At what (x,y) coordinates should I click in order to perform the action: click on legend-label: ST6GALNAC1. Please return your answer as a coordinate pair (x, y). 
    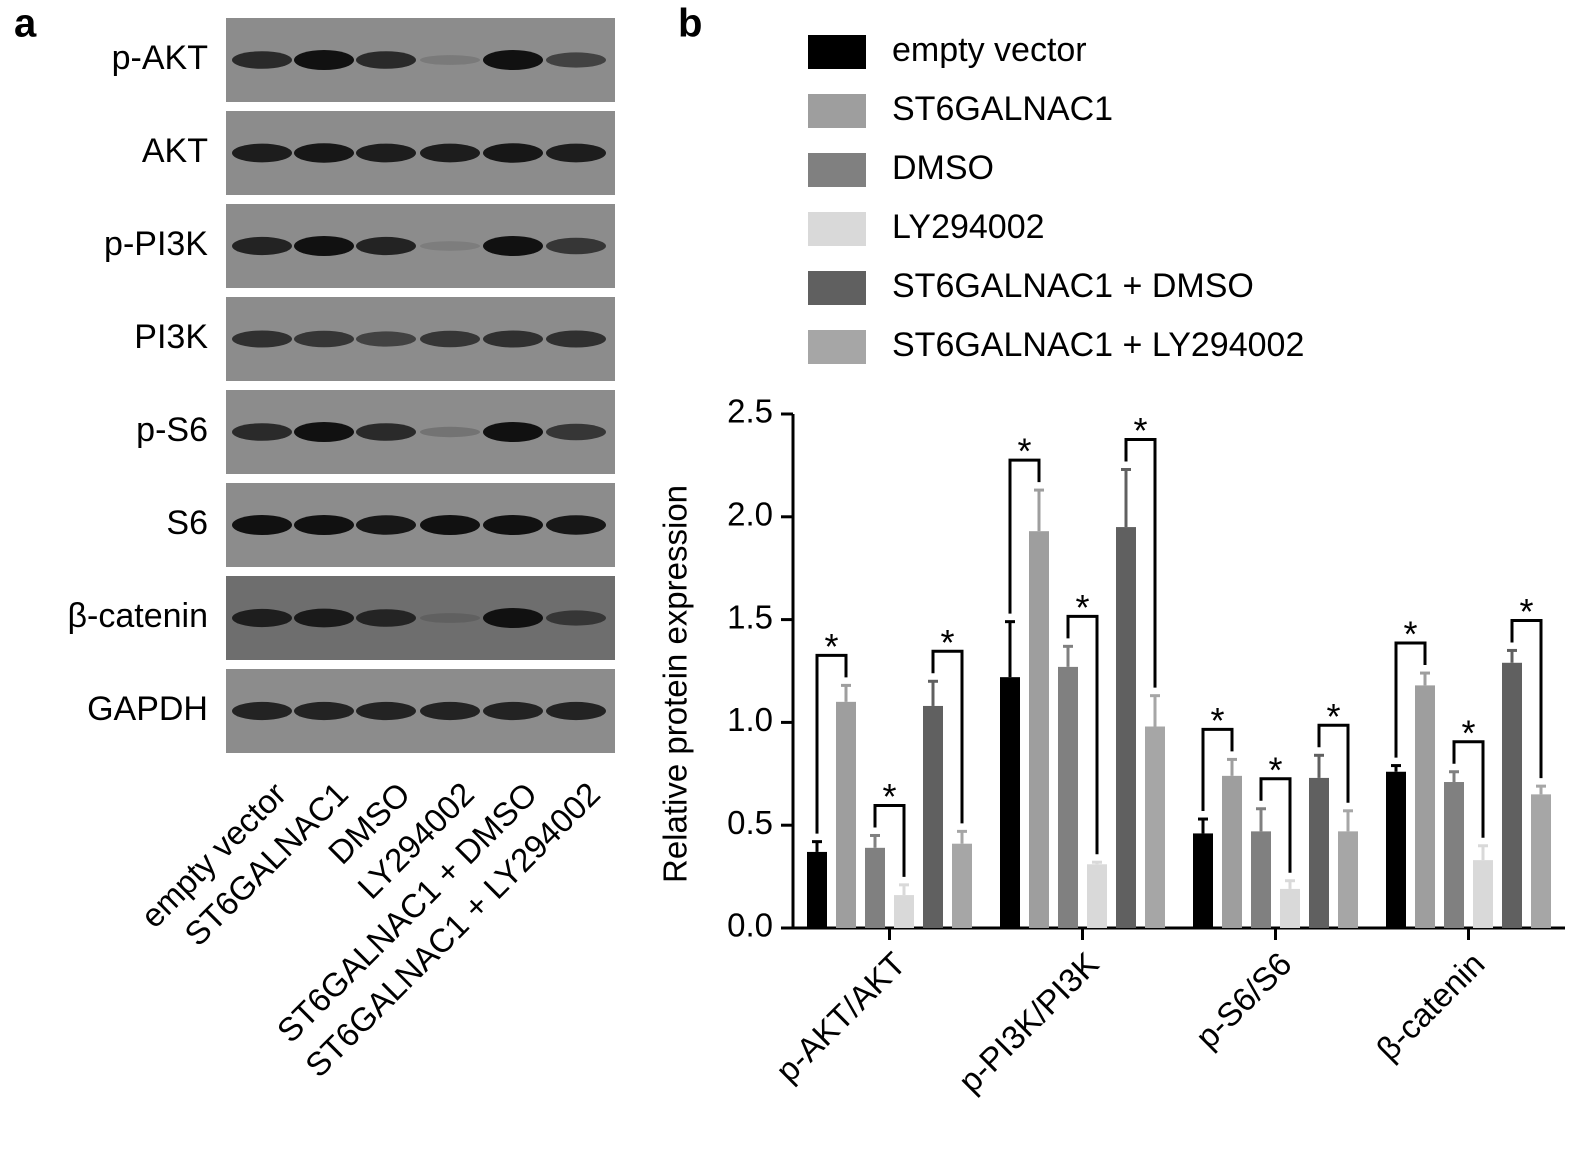
    Looking at the image, I should click on (1002, 109).